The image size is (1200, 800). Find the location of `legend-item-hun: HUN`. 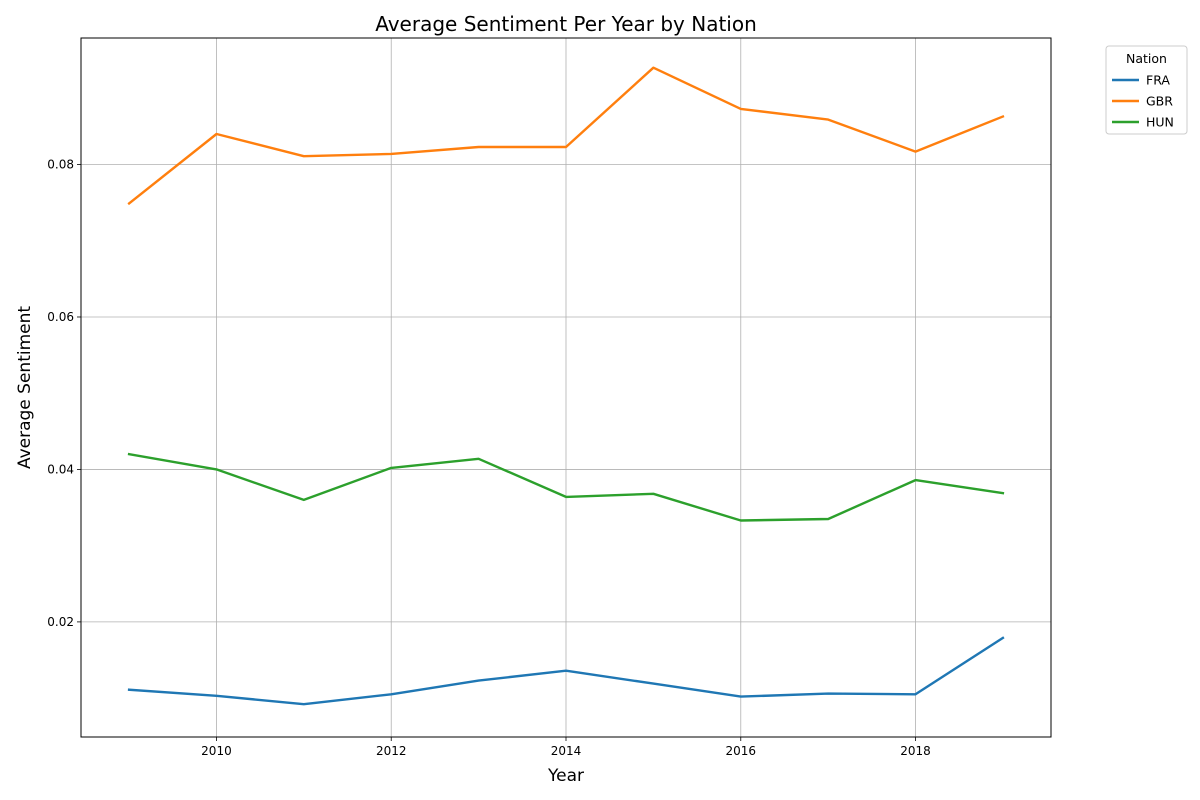

legend-item-hun: HUN is located at coordinates (1143, 122).